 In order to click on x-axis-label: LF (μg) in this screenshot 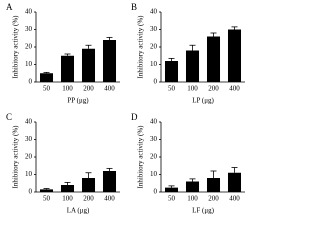, I will do `click(203, 211)`.